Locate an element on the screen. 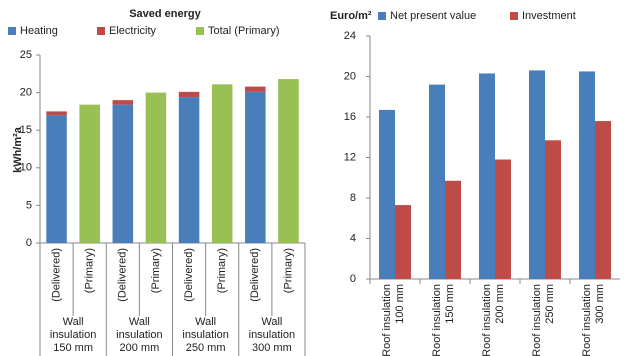 The image size is (627, 356). x-tick-label: Roof insulation 200 mm is located at coordinates (493, 320).